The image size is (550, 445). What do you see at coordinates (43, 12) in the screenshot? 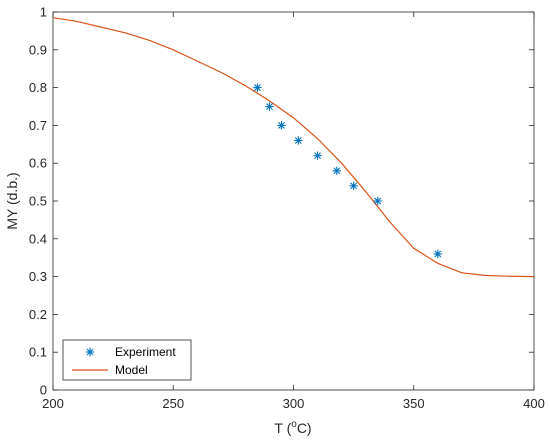
I see `y-tick-label: 1` at bounding box center [43, 12].